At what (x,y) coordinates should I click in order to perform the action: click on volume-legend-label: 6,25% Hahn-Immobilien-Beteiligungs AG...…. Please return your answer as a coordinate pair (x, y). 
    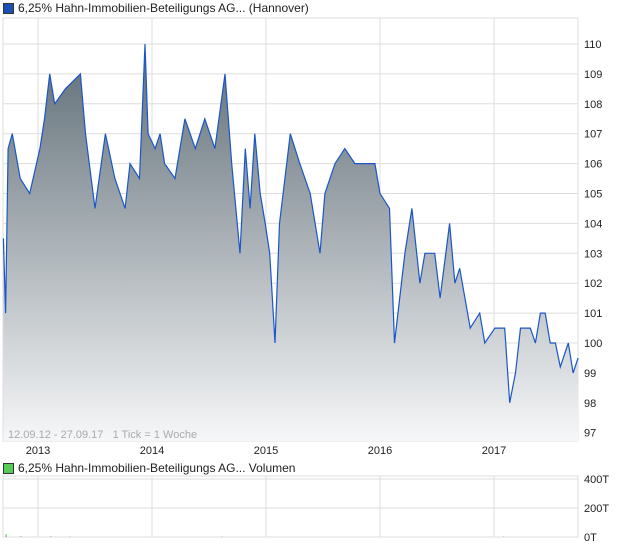
    Looking at the image, I should click on (157, 468).